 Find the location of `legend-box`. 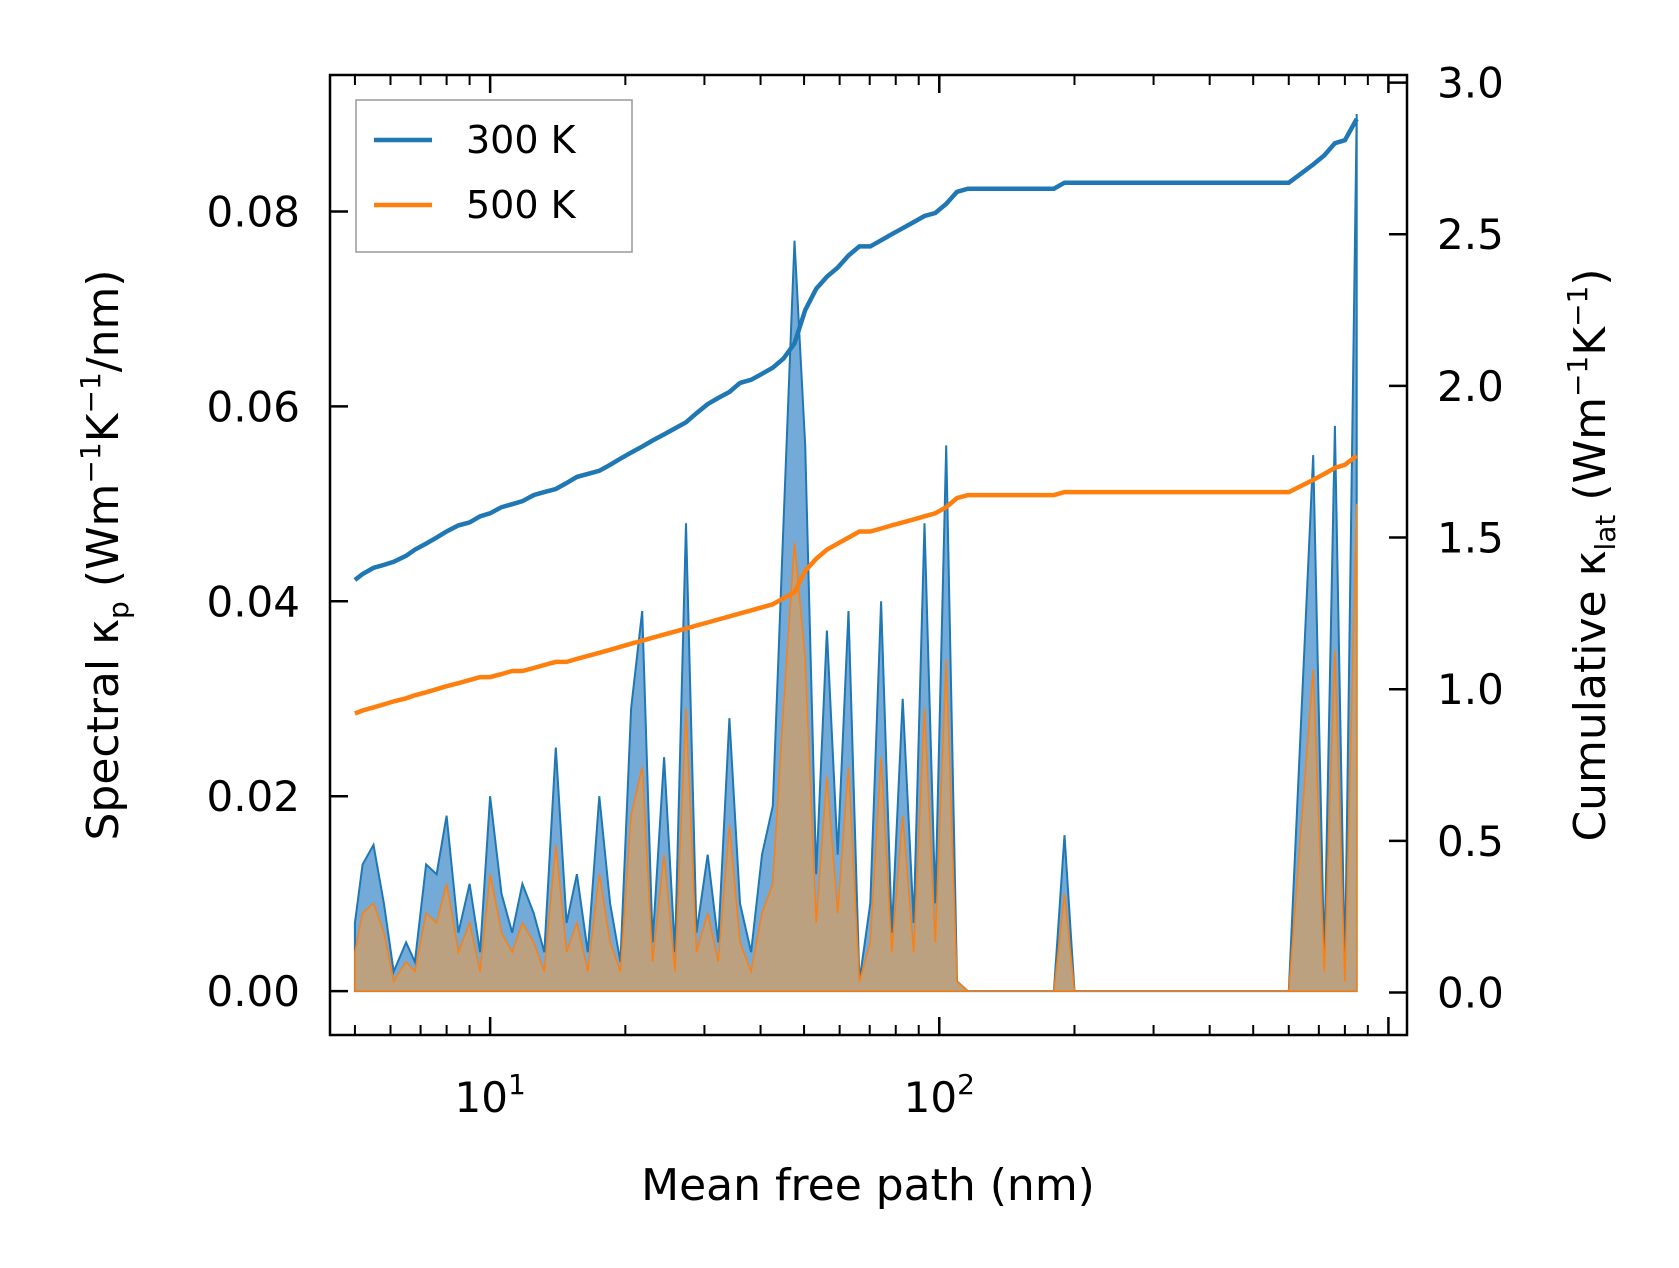

legend-box is located at coordinates (494, 176).